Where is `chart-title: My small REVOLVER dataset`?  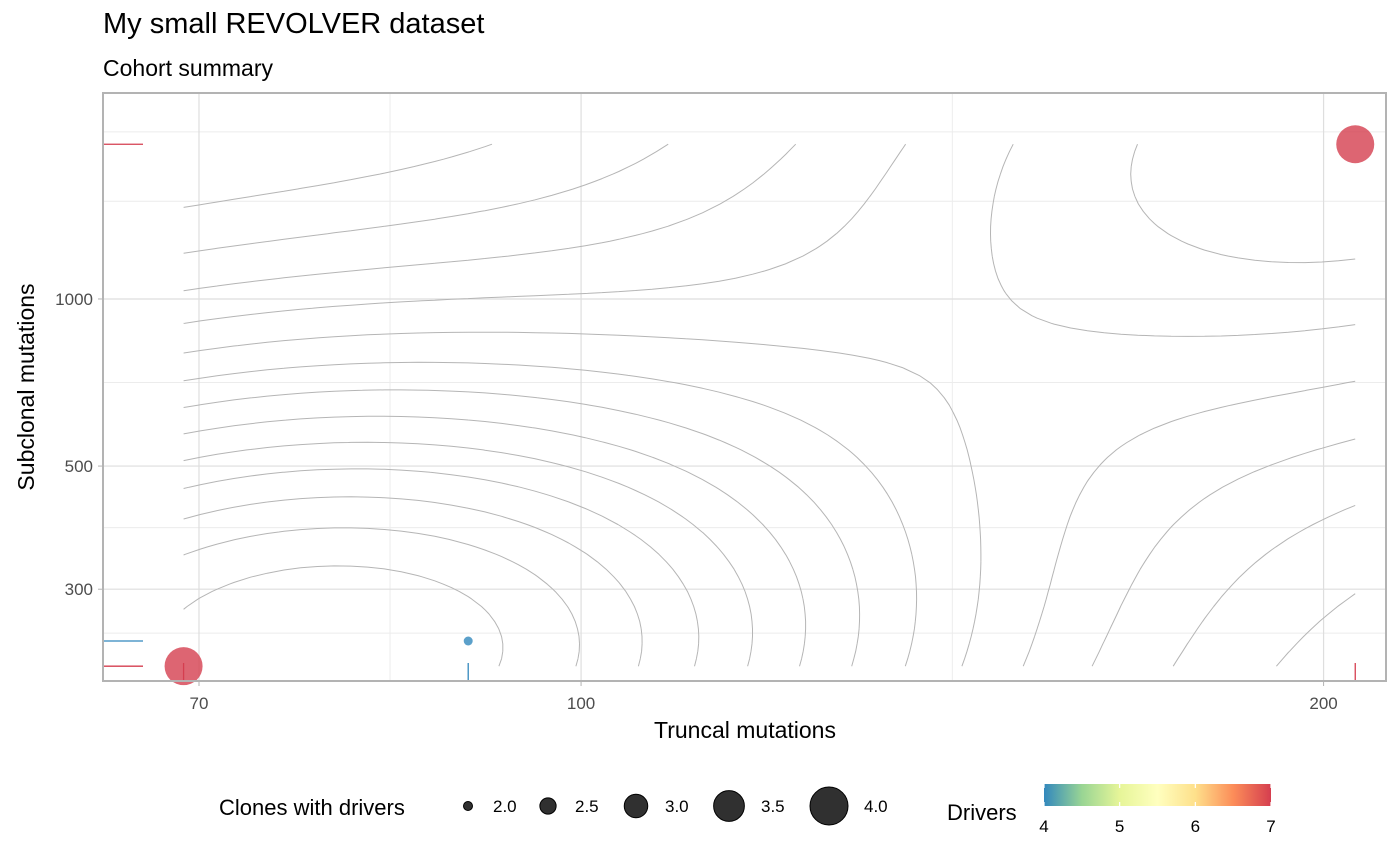
chart-title: My small REVOLVER dataset is located at coordinates (294, 24).